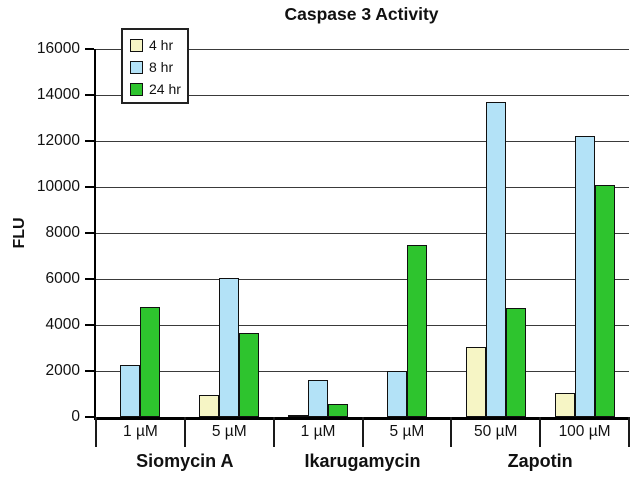 The image size is (634, 480). I want to click on legend-item-24-hr: 24 hr, so click(158, 89).